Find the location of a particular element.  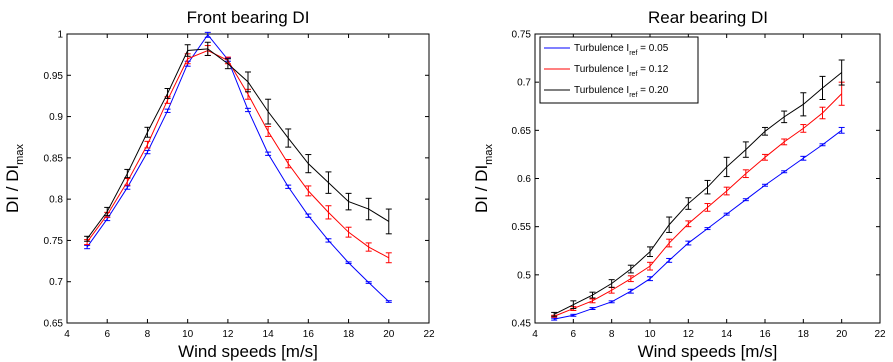

legend-entry-2: Turbulence Iref = 0.20 is located at coordinates (621, 92).